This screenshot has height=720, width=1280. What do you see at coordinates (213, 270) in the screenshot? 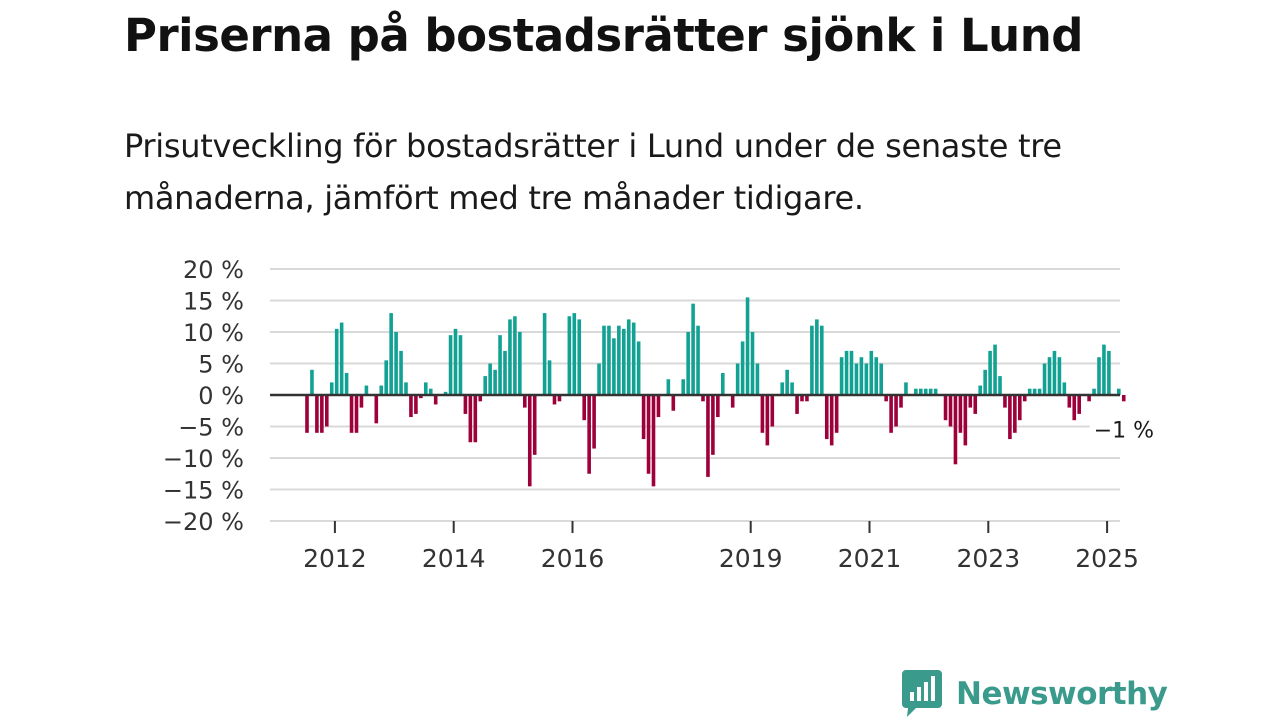
I see `y-tick-label: 20 %` at bounding box center [213, 270].